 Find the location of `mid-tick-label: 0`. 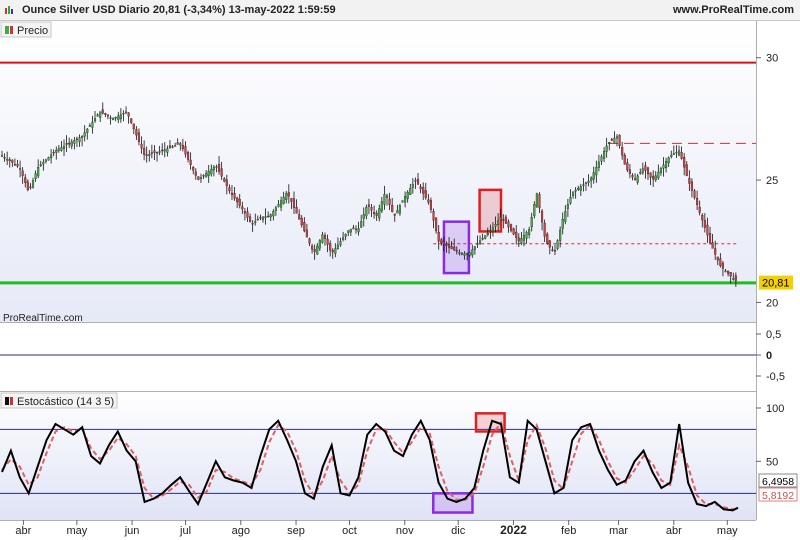

mid-tick-label: 0 is located at coordinates (769, 356).